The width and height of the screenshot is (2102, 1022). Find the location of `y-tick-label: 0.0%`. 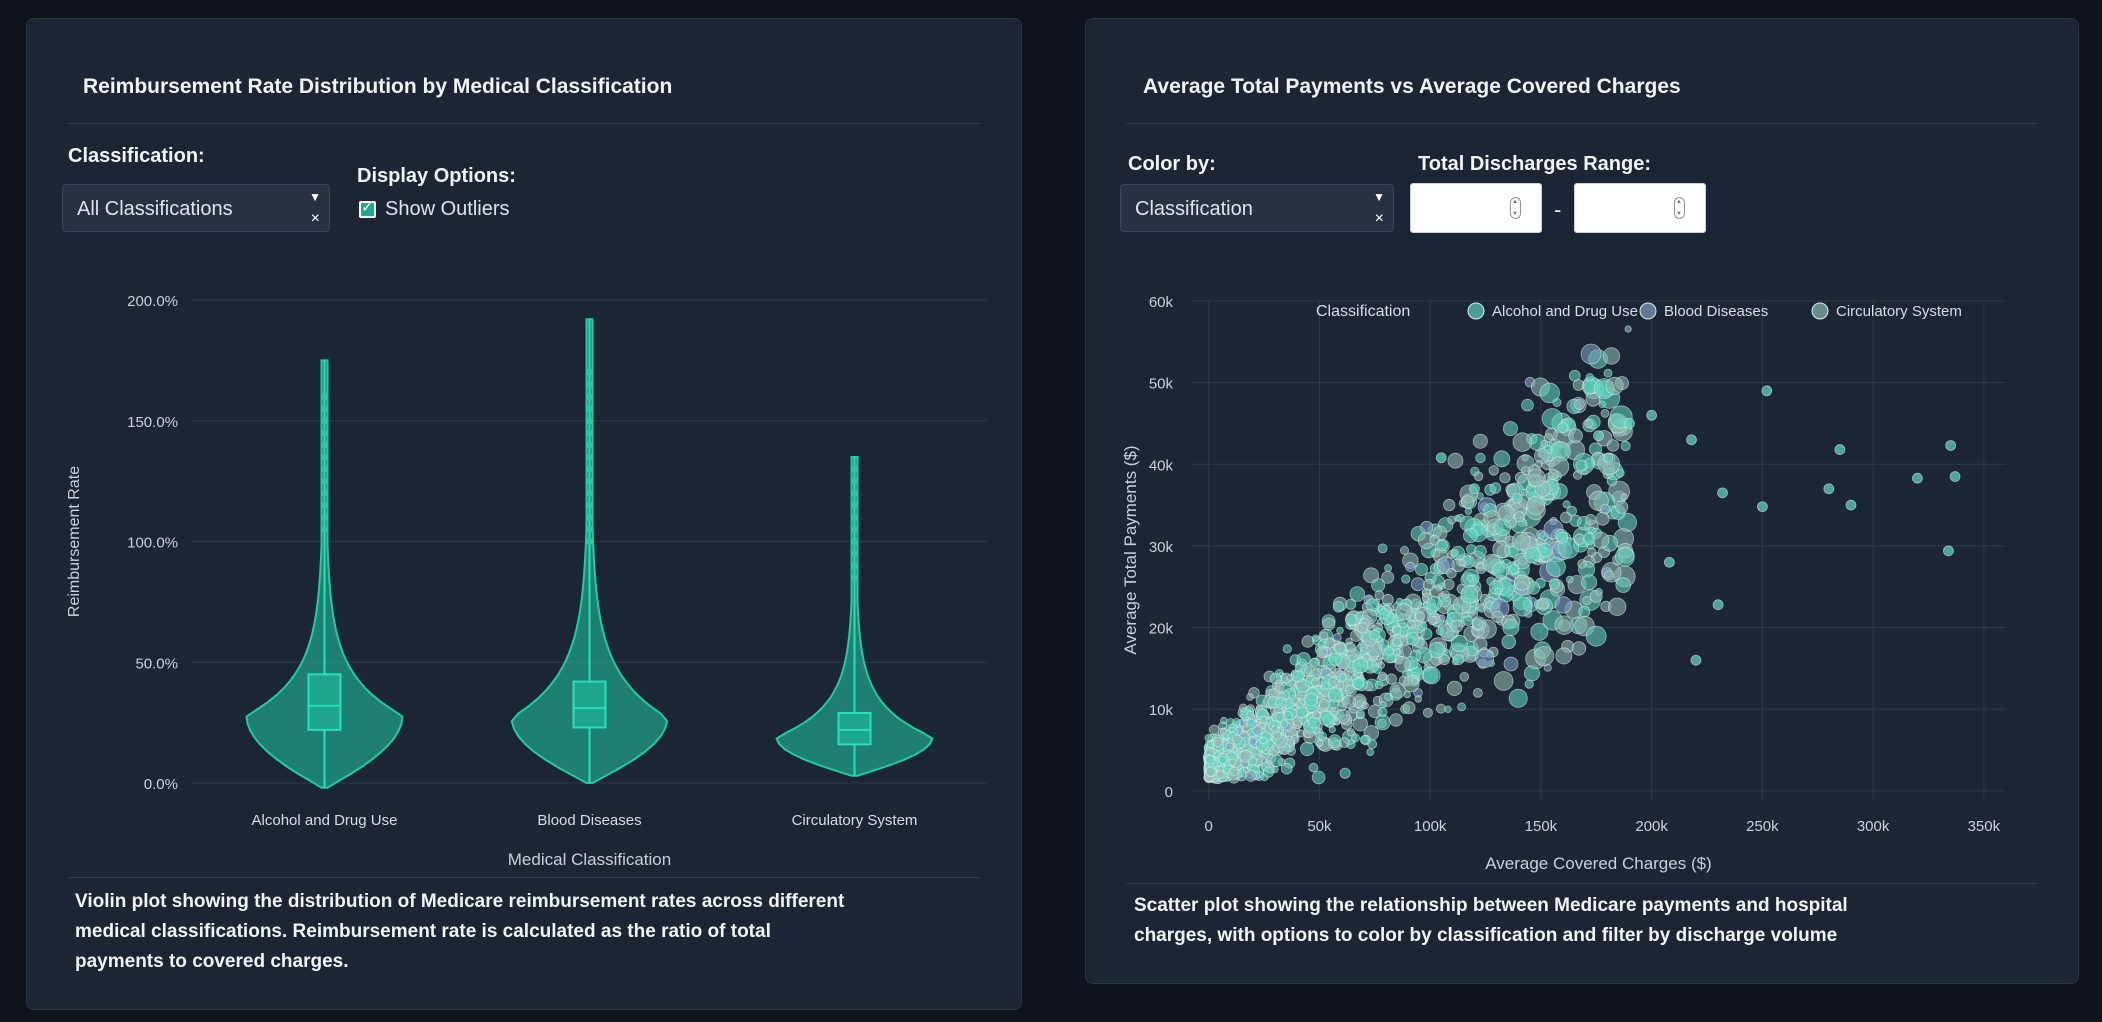

y-tick-label: 0.0% is located at coordinates (161, 784).